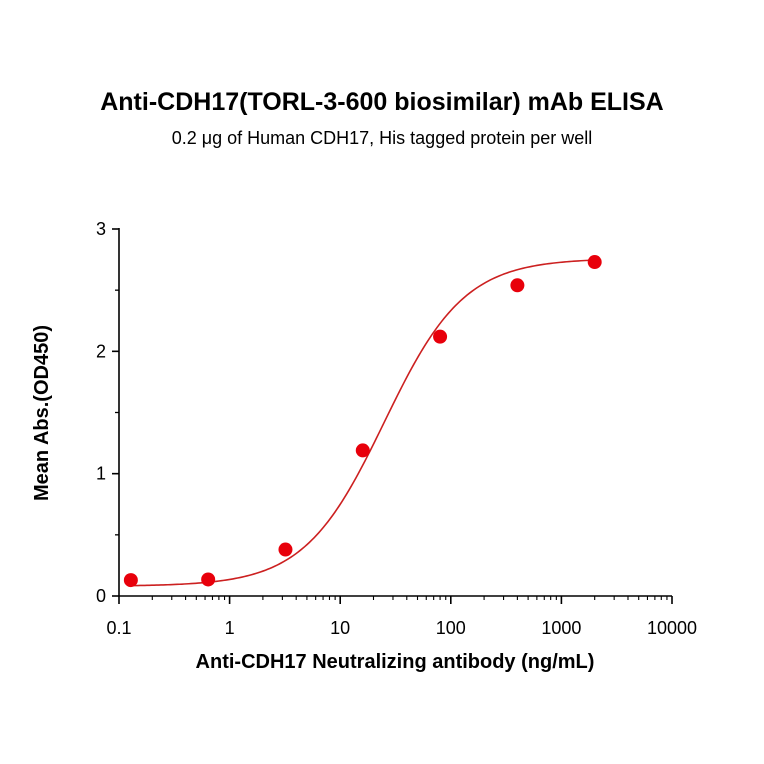  Describe the element at coordinates (230, 628) in the screenshot. I see `x-tick-label: 1` at that location.